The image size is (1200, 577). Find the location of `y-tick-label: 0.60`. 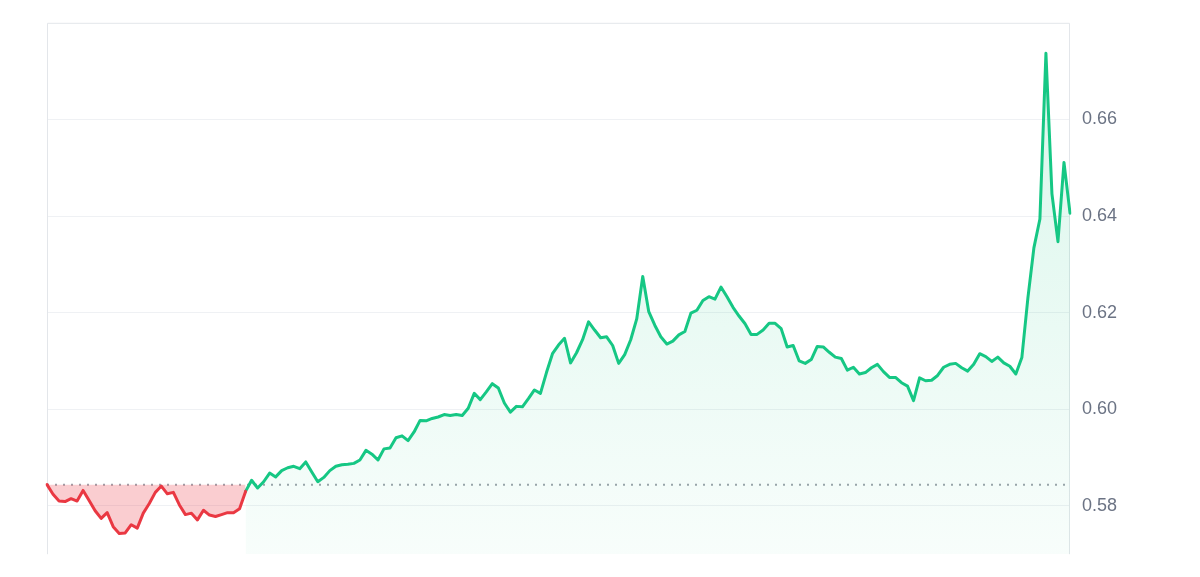

y-tick-label: 0.60 is located at coordinates (1100, 408).